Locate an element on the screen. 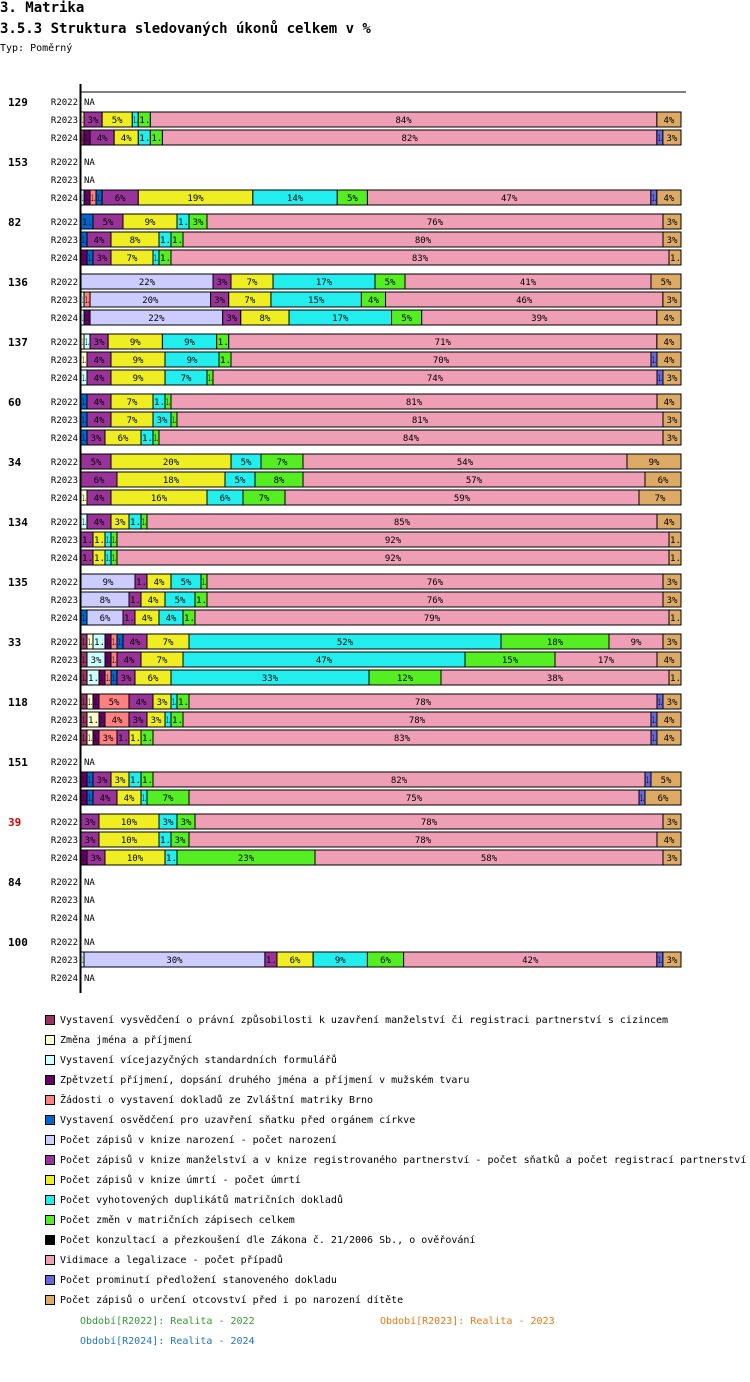 The image size is (750, 1382). segment-label: 8% is located at coordinates (279, 481).